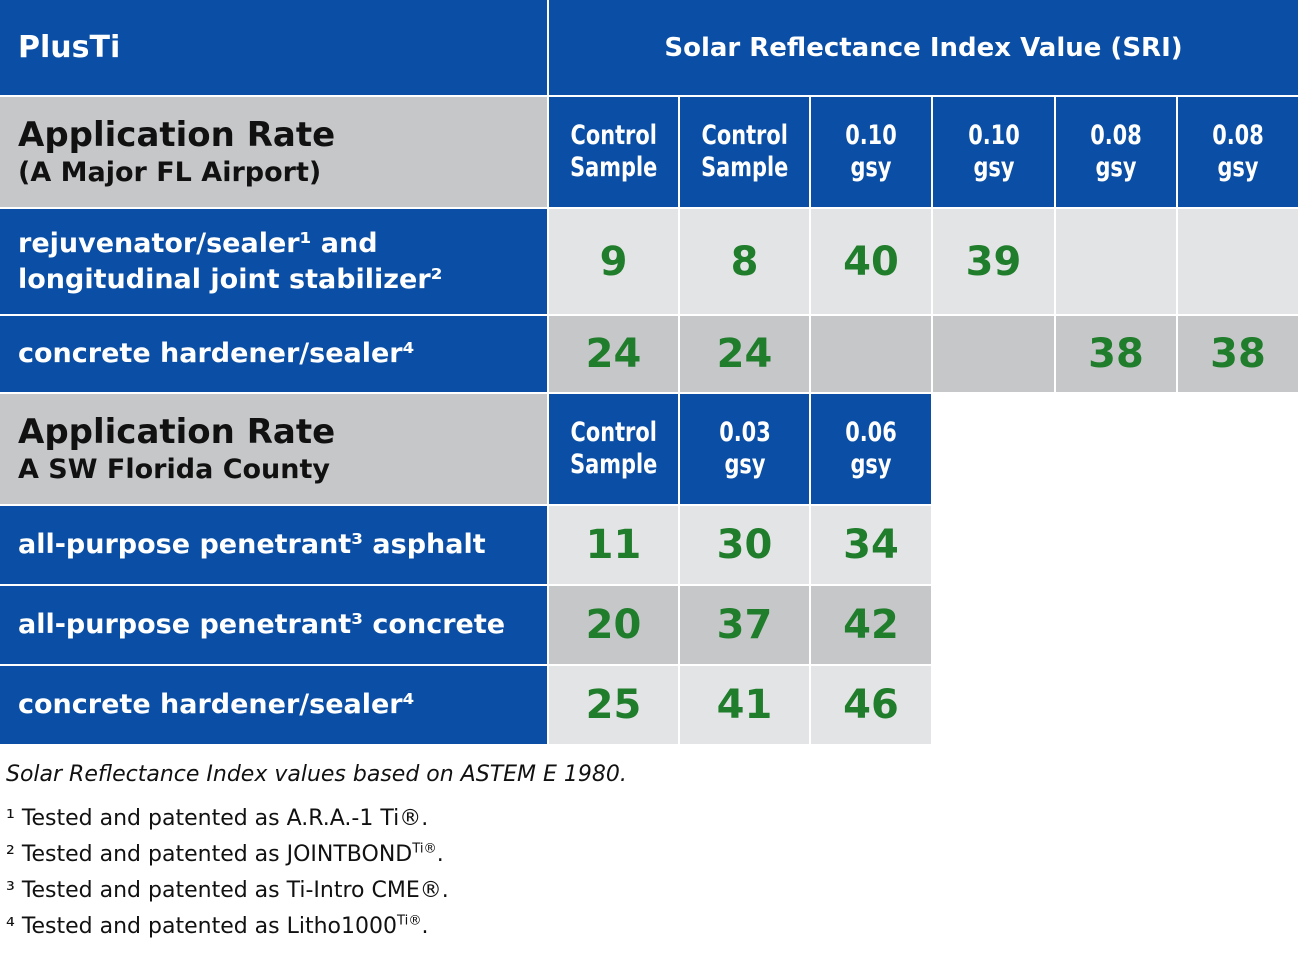 This screenshot has height=956, width=1300. I want to click on section2-subtitle: A SW Florida County, so click(174, 469).